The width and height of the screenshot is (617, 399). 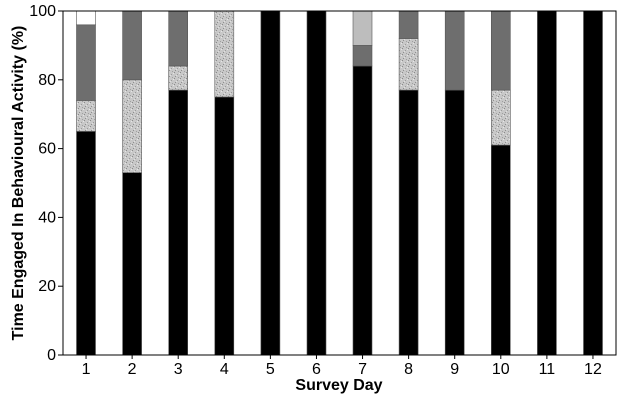 What do you see at coordinates (178, 369) in the screenshot?
I see `x-tick-label: 3` at bounding box center [178, 369].